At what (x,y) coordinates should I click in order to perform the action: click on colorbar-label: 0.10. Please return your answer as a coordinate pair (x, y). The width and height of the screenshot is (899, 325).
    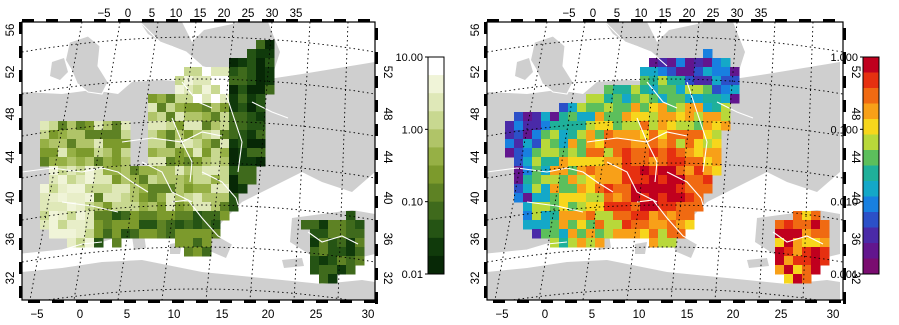
    Looking at the image, I should click on (412, 203).